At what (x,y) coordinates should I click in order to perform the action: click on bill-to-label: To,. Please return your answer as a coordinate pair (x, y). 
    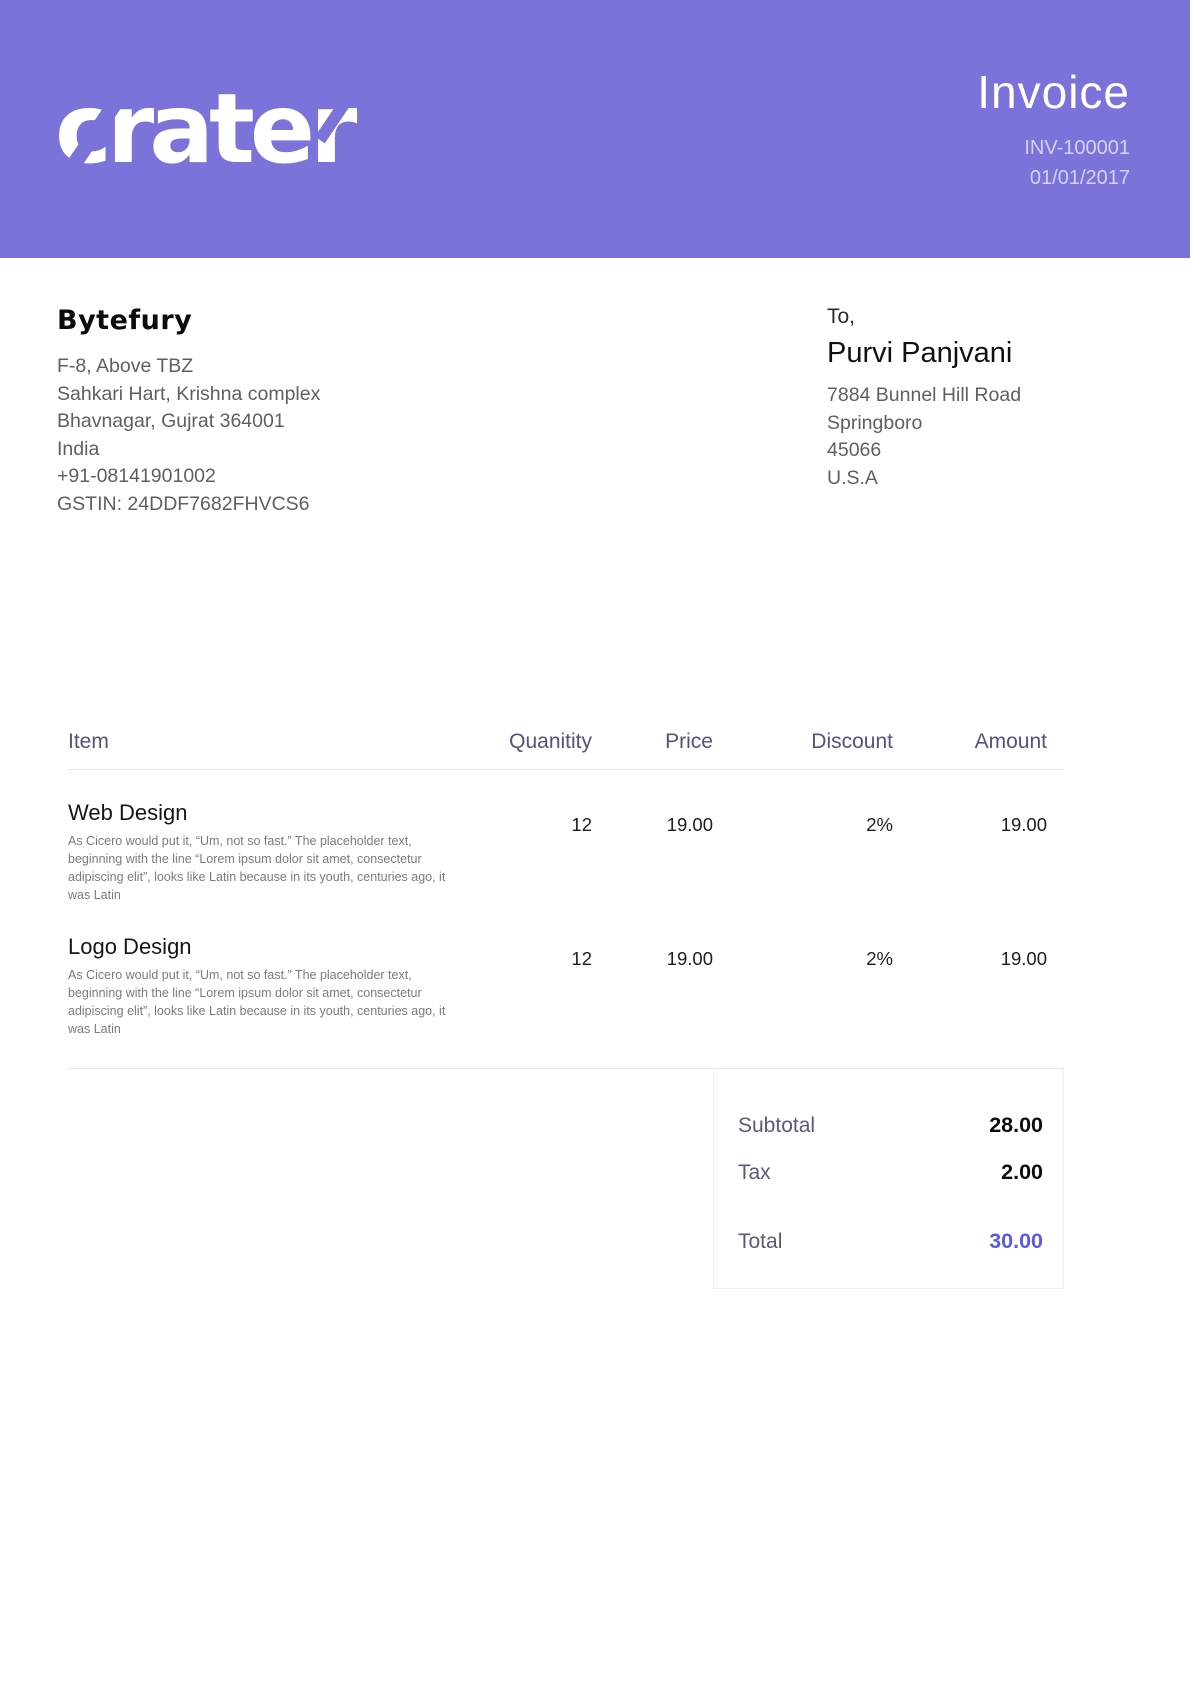
    Looking at the image, I should click on (841, 316).